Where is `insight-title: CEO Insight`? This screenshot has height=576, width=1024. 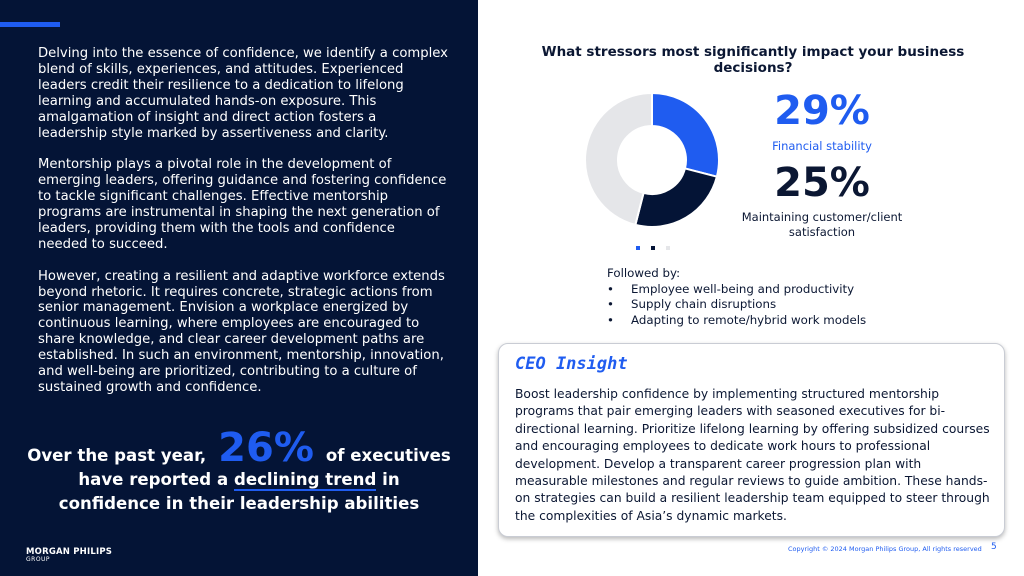
insight-title: CEO Insight is located at coordinates (571, 364).